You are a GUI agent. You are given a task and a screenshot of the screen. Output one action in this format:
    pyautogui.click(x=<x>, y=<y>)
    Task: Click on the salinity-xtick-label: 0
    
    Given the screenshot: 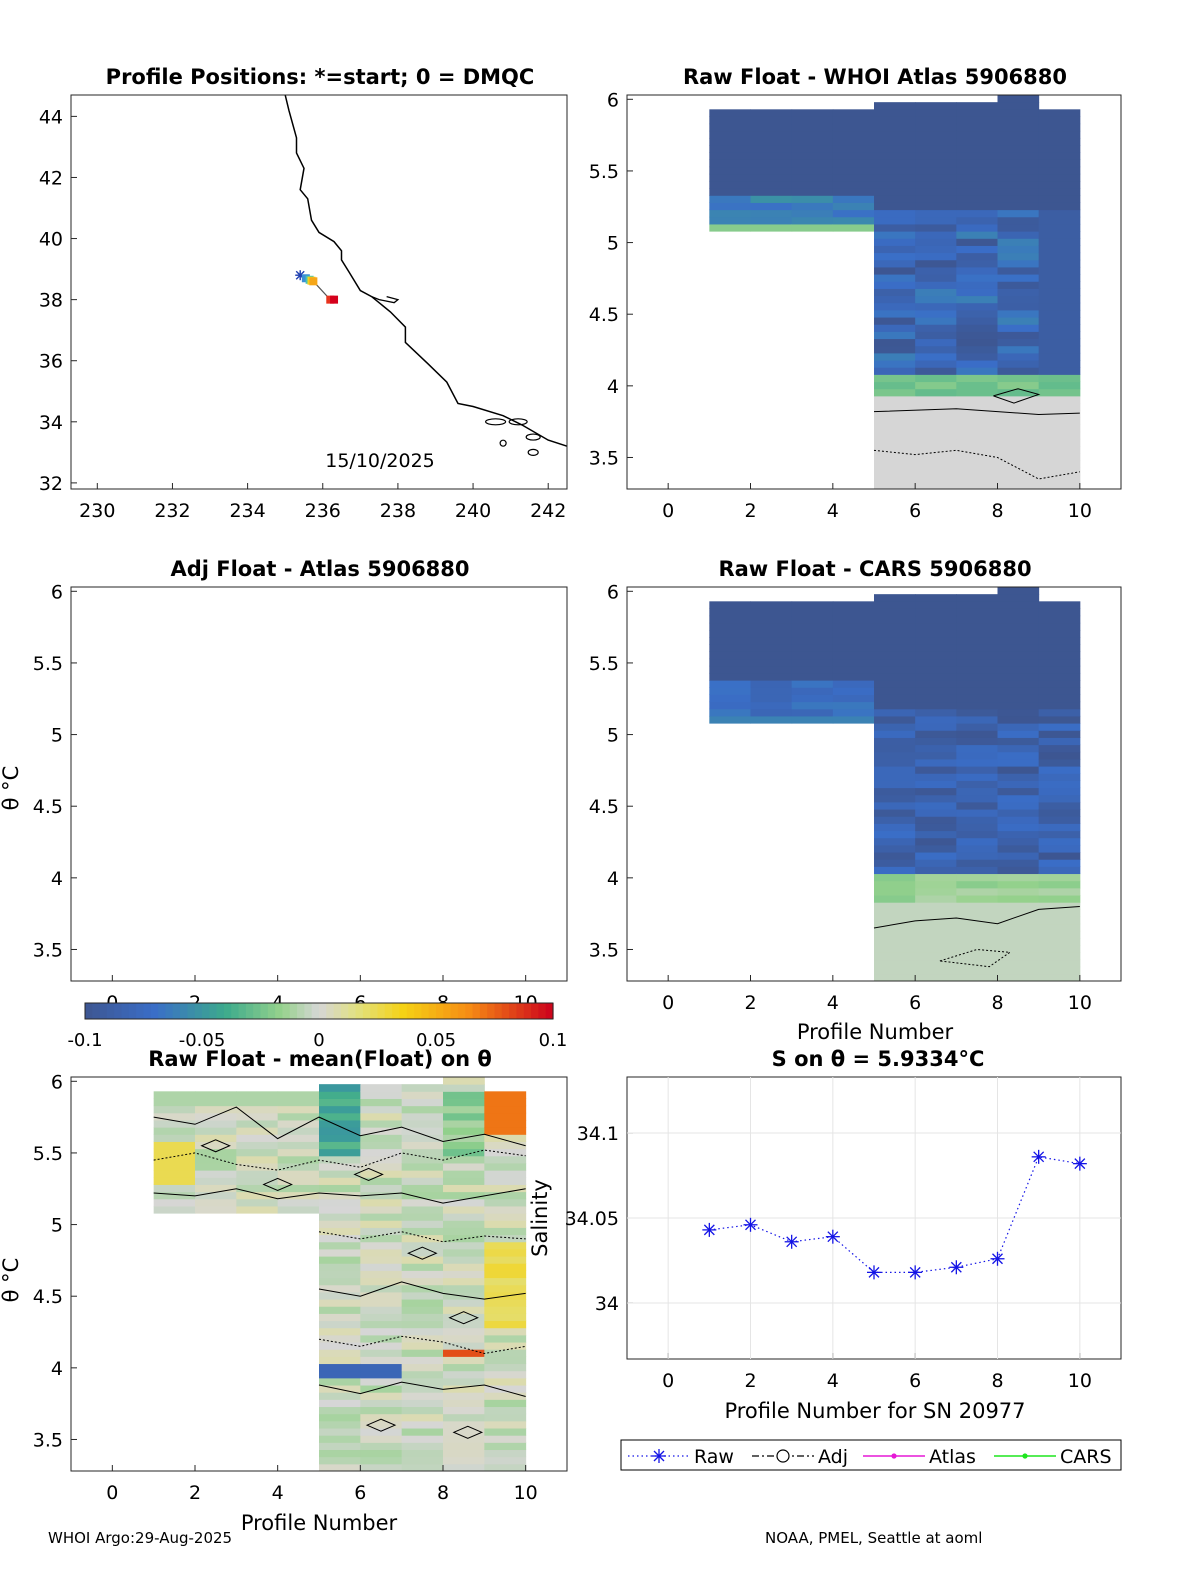 What is the action you would take?
    pyautogui.click(x=668, y=1381)
    